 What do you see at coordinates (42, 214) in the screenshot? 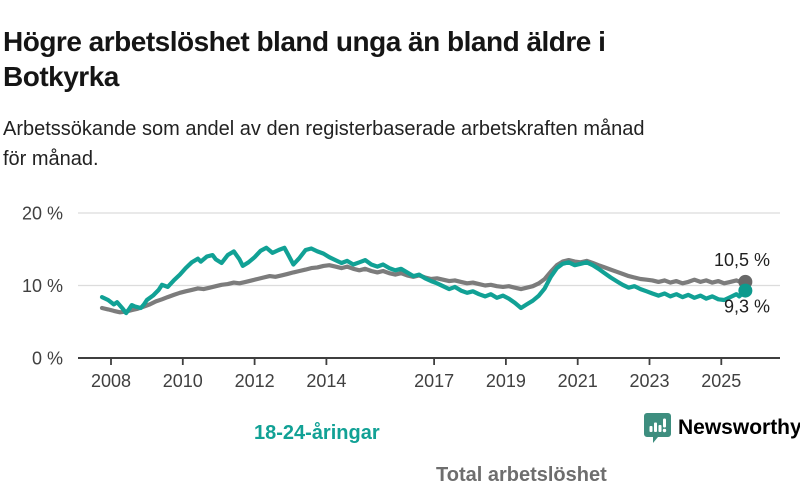
I see `y-tick-label-20: 20 %` at bounding box center [42, 214].